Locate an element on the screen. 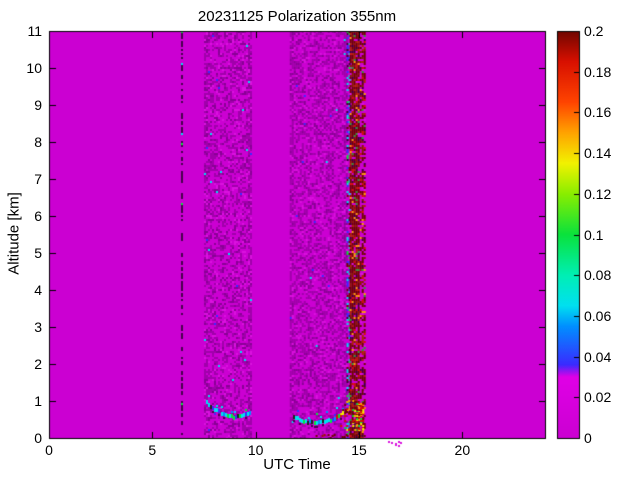 The width and height of the screenshot is (640, 480). y-axis-label: Altitude [km] is located at coordinates (14, 233).